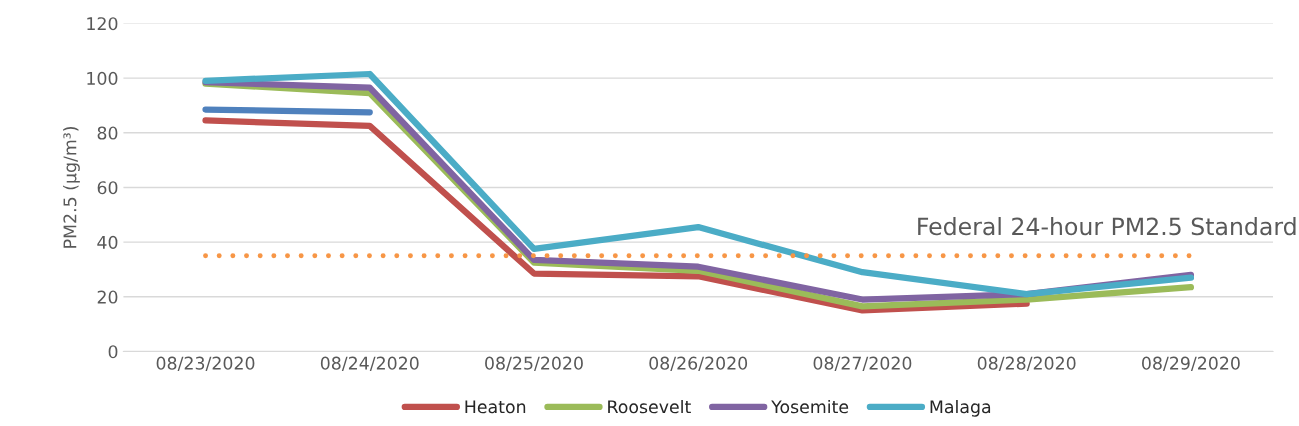 This screenshot has height=426, width=1299. What do you see at coordinates (810, 406) in the screenshot?
I see `legend-label: Yosemite` at bounding box center [810, 406].